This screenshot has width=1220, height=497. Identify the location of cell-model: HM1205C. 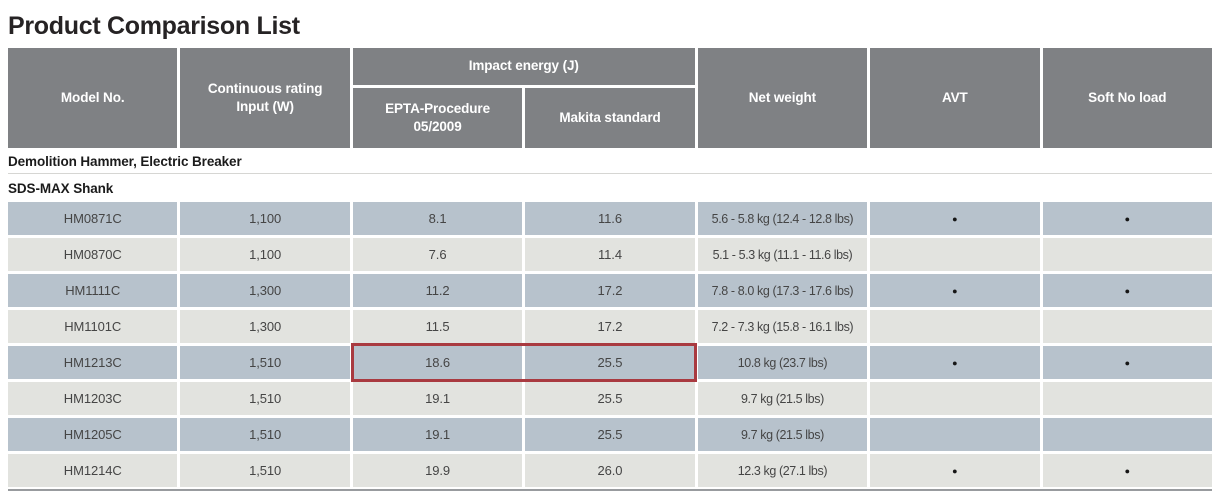
(93, 434).